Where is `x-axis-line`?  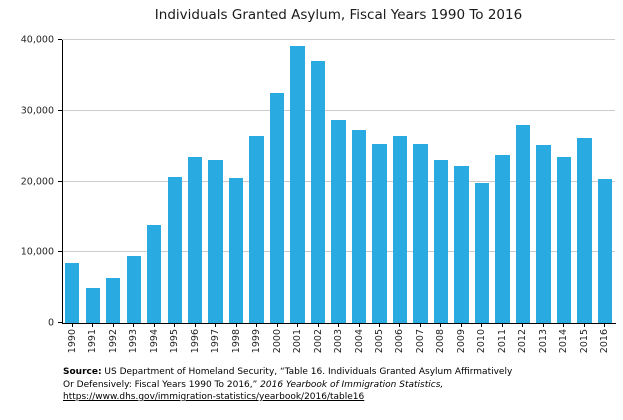
x-axis-line is located at coordinates (339, 323).